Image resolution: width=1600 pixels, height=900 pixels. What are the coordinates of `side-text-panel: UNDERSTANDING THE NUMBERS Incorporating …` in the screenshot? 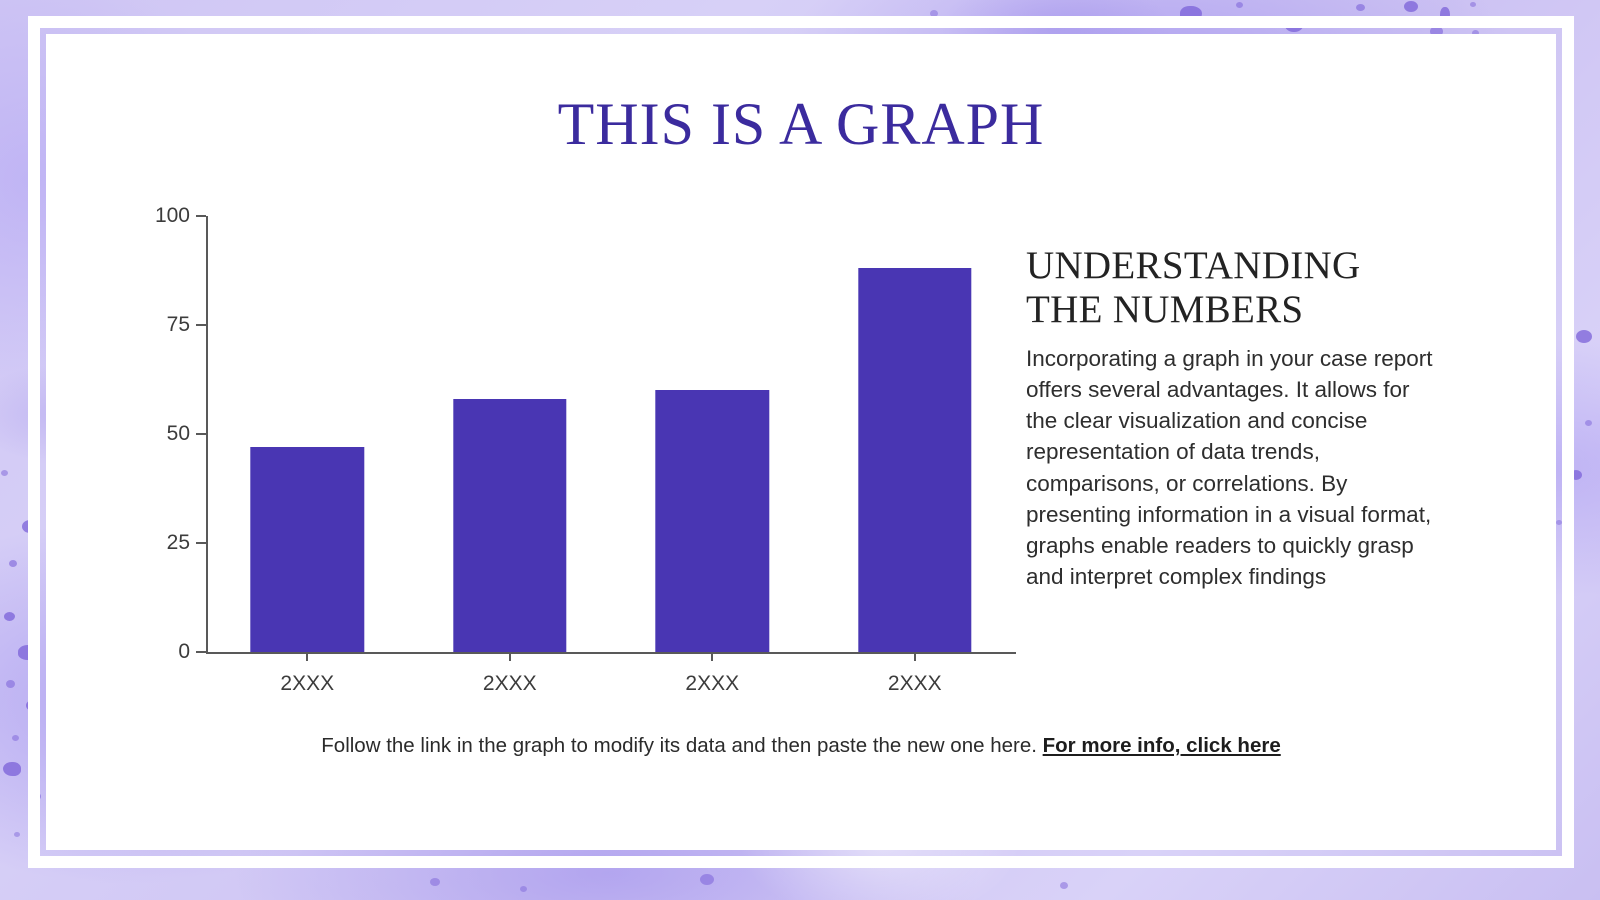 It's located at (1236, 418).